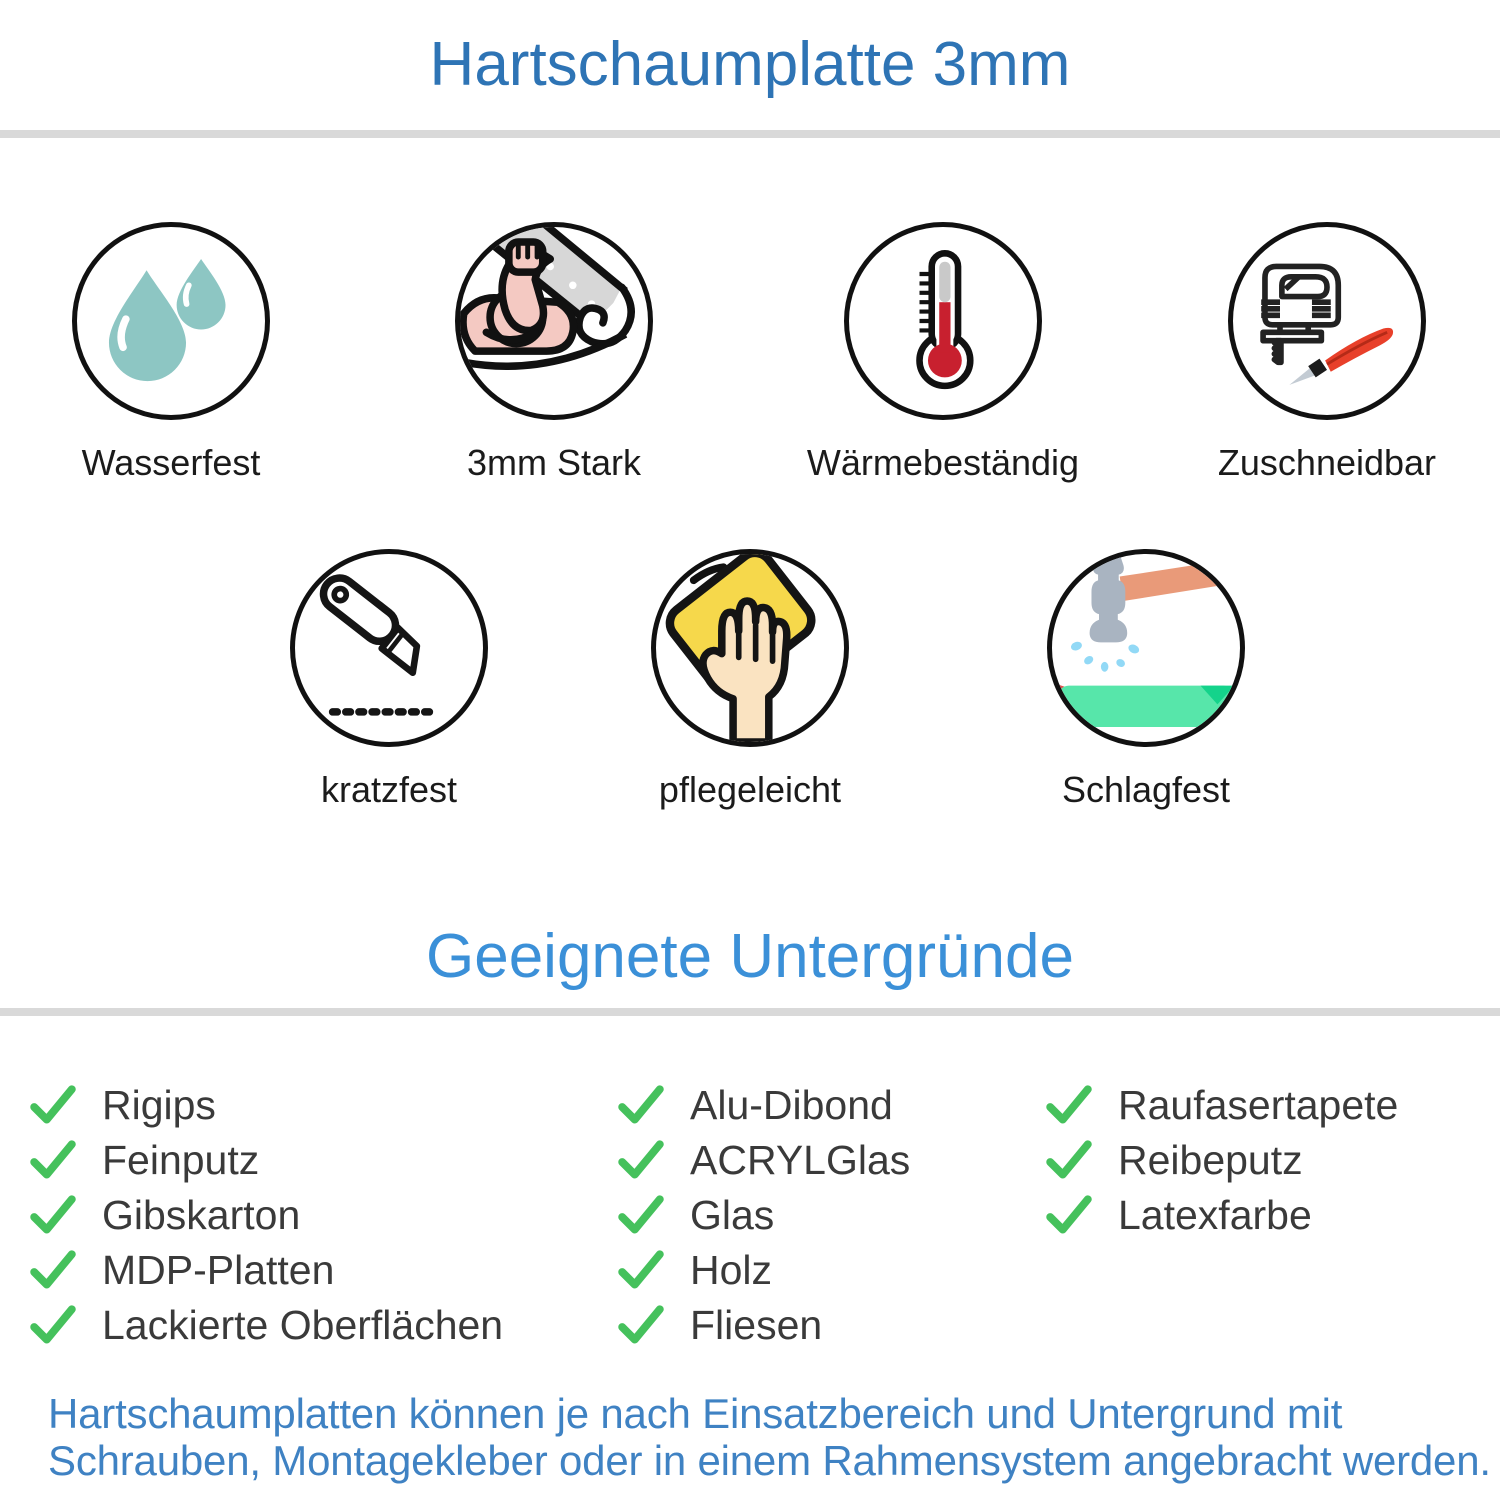 This screenshot has width=1500, height=1500. Describe the element at coordinates (389, 648) in the screenshot. I see `utility-knife-icon` at that location.